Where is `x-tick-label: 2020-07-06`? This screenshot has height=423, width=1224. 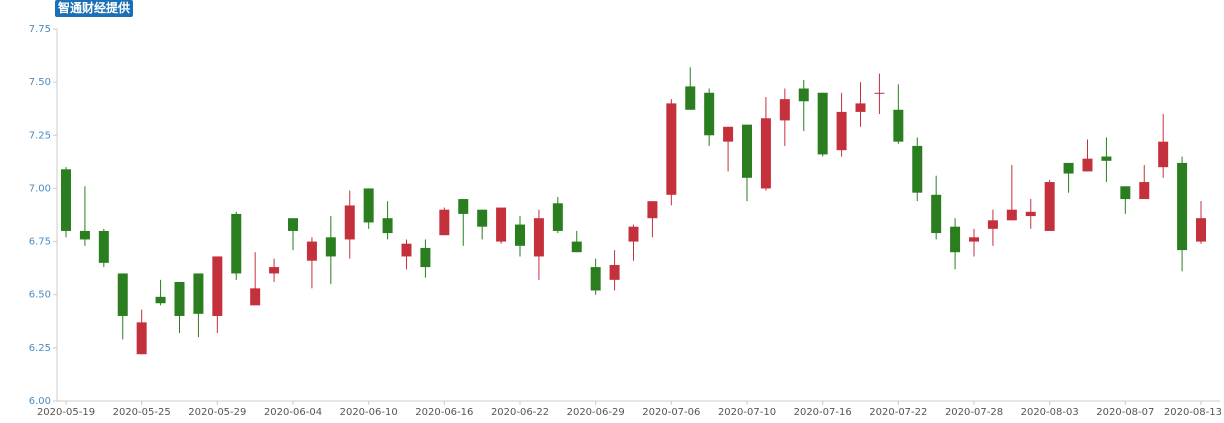
x-tick-label: 2020-07-06 is located at coordinates (671, 412).